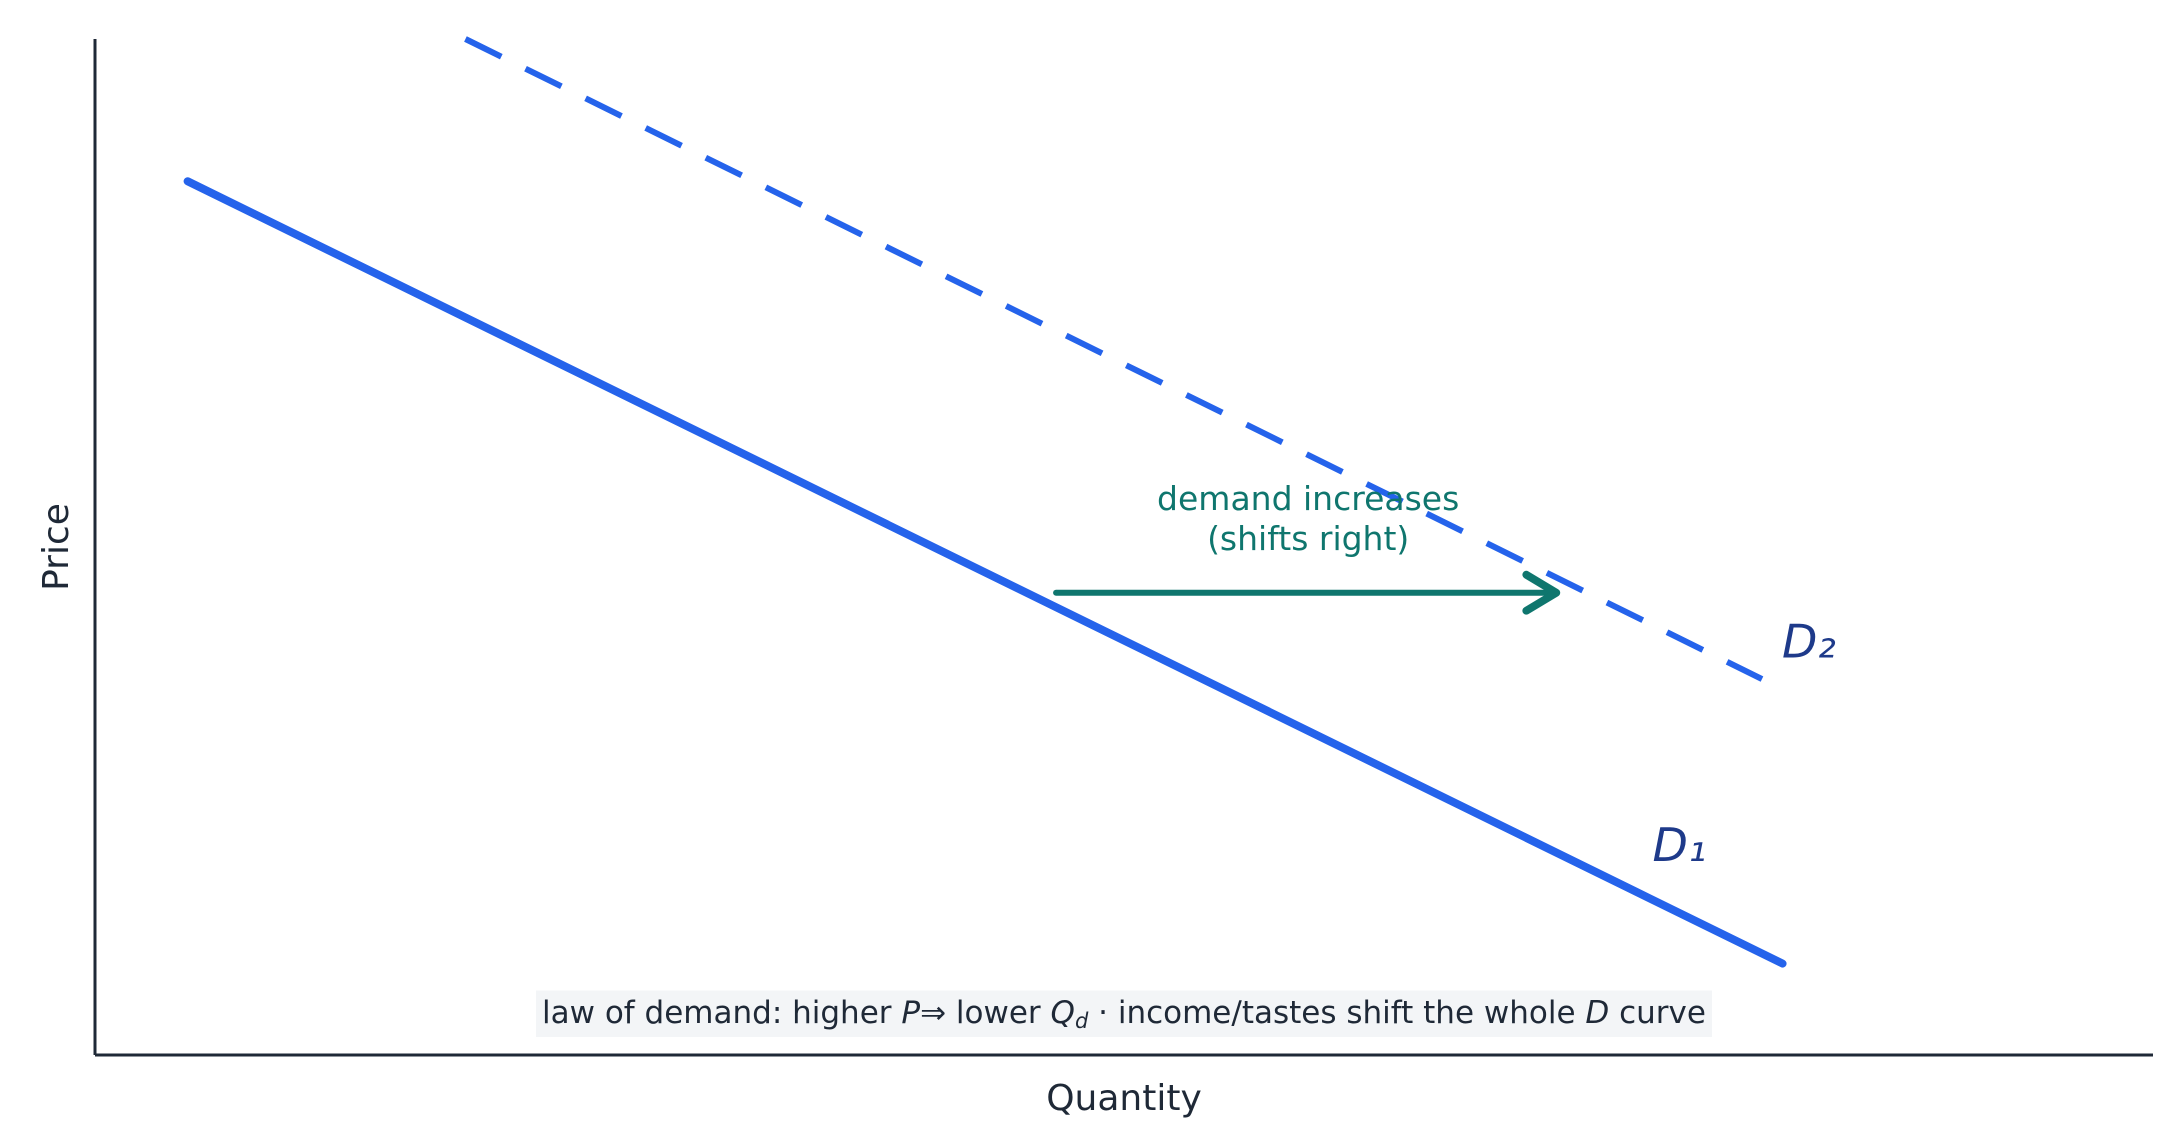 The width and height of the screenshot is (2182, 1145). I want to click on footnote-part: d, so click(1082, 1021).